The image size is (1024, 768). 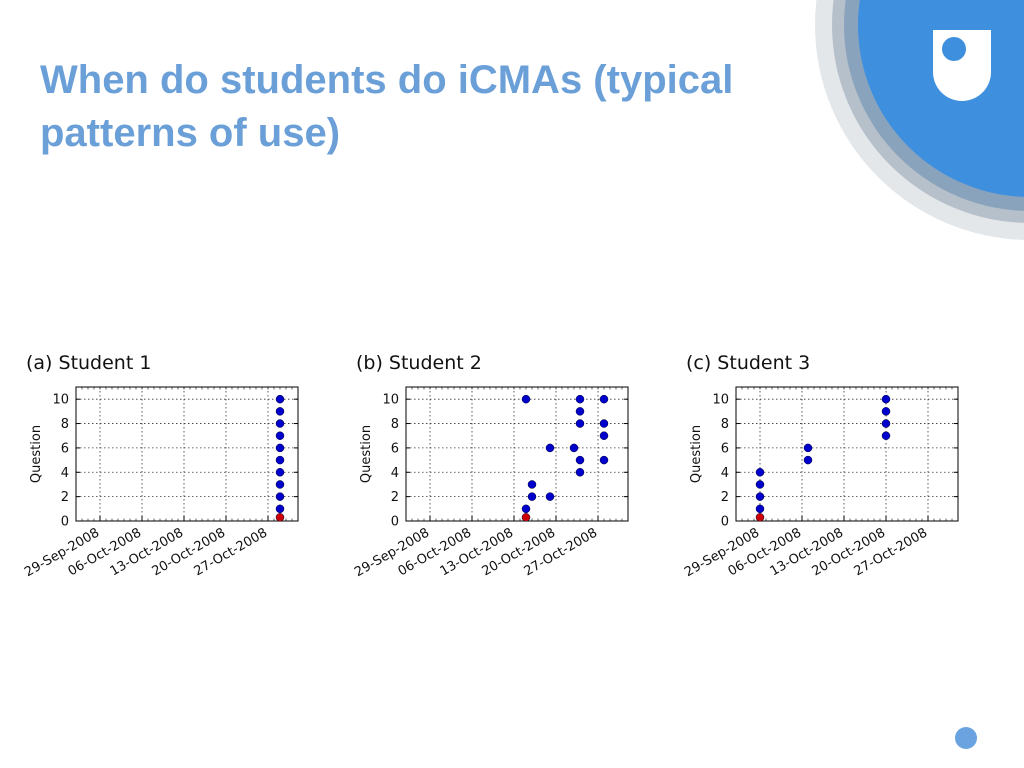 I want to click on chart-title: (b) Student 2, so click(x=419, y=363).